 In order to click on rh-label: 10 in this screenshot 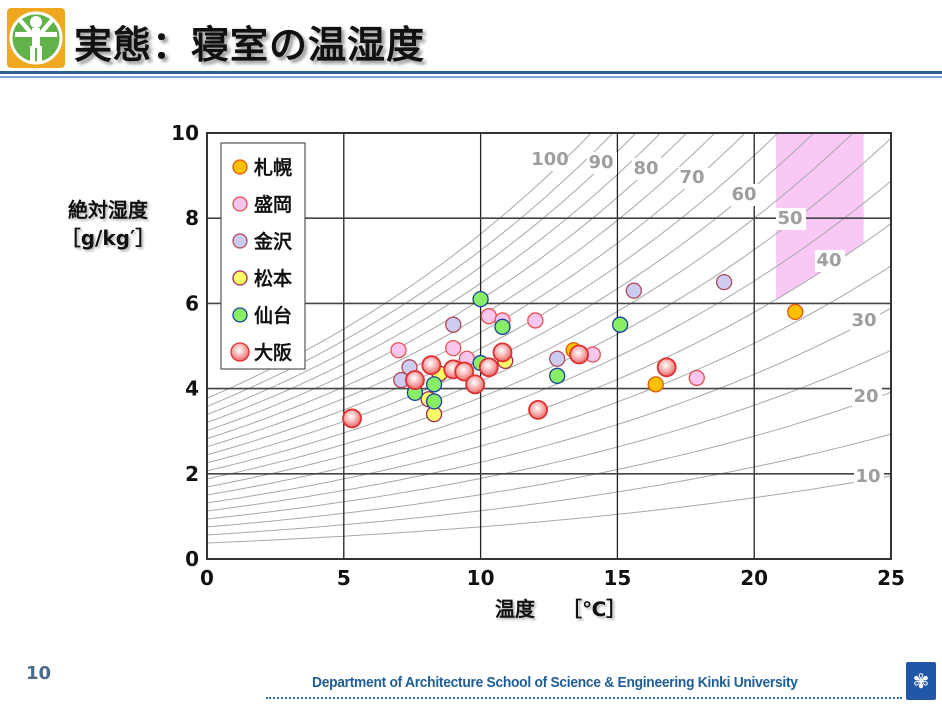, I will do `click(867, 476)`.